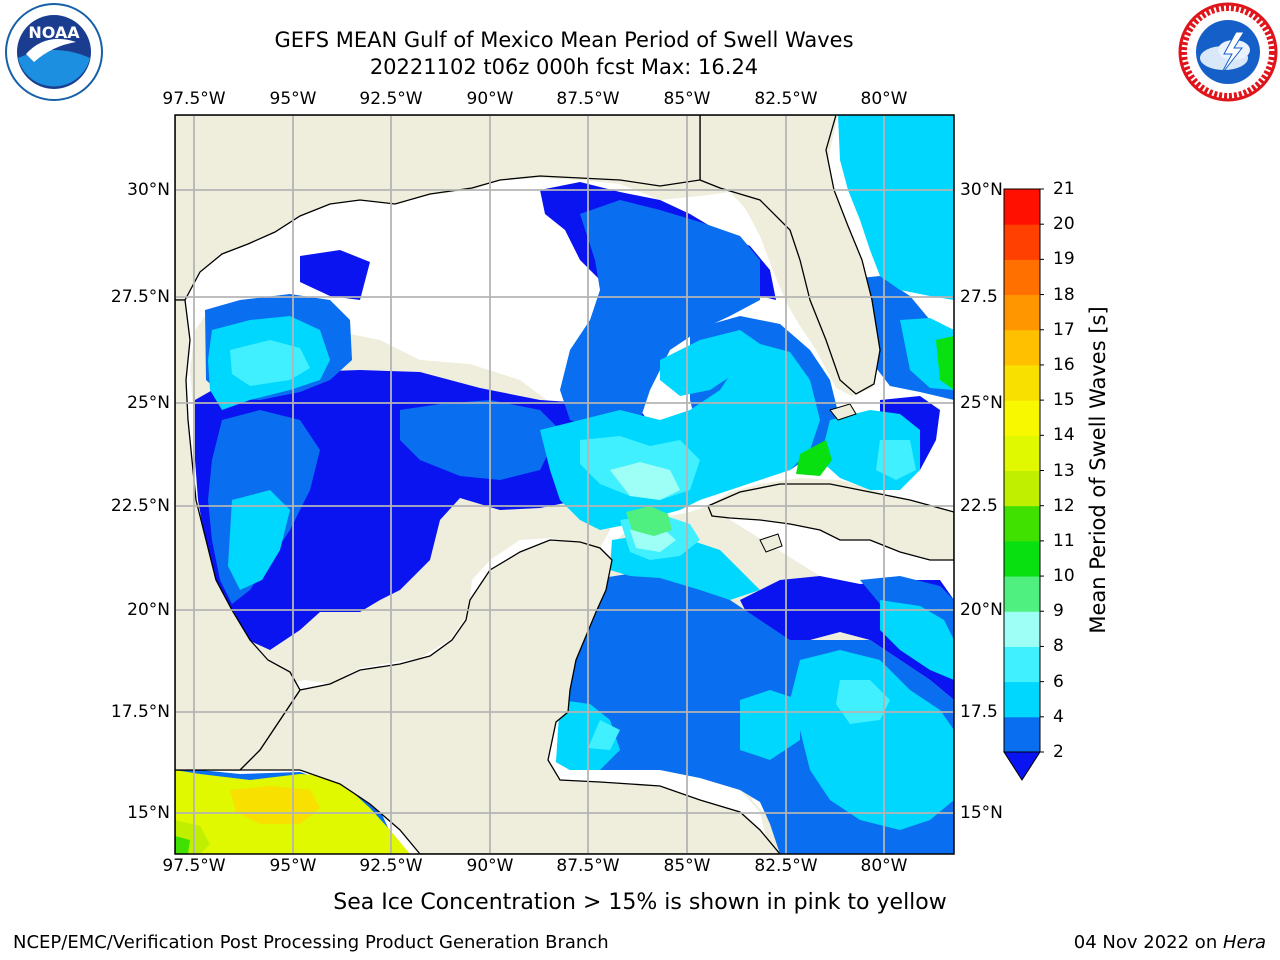 This screenshot has height=960, width=1280. I want to click on colorbar-tick-label: 19, so click(1064, 259).